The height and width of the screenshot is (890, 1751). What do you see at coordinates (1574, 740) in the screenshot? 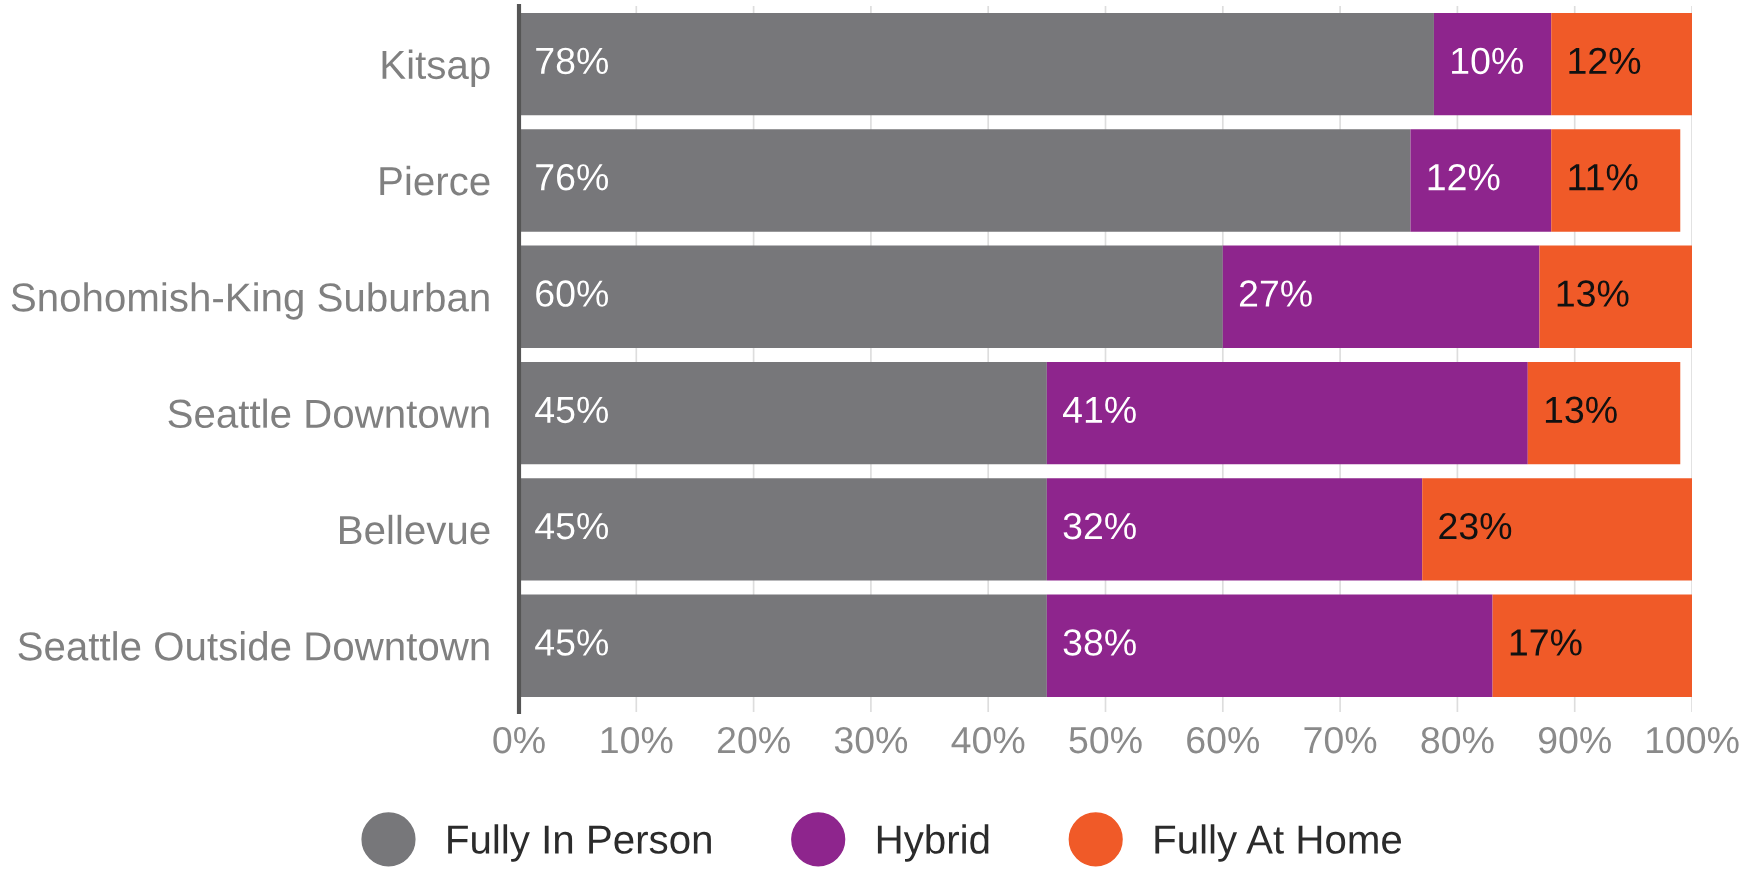
I see `x-tick-label: 90%` at bounding box center [1574, 740].